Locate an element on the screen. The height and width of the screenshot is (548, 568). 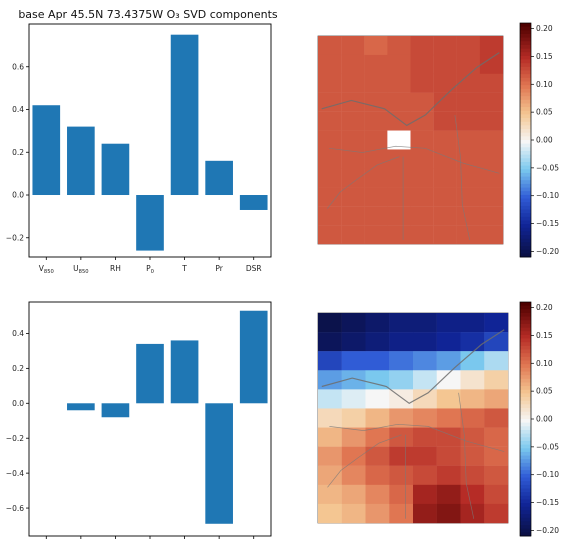
bar-1-pr is located at coordinates (219, 178).